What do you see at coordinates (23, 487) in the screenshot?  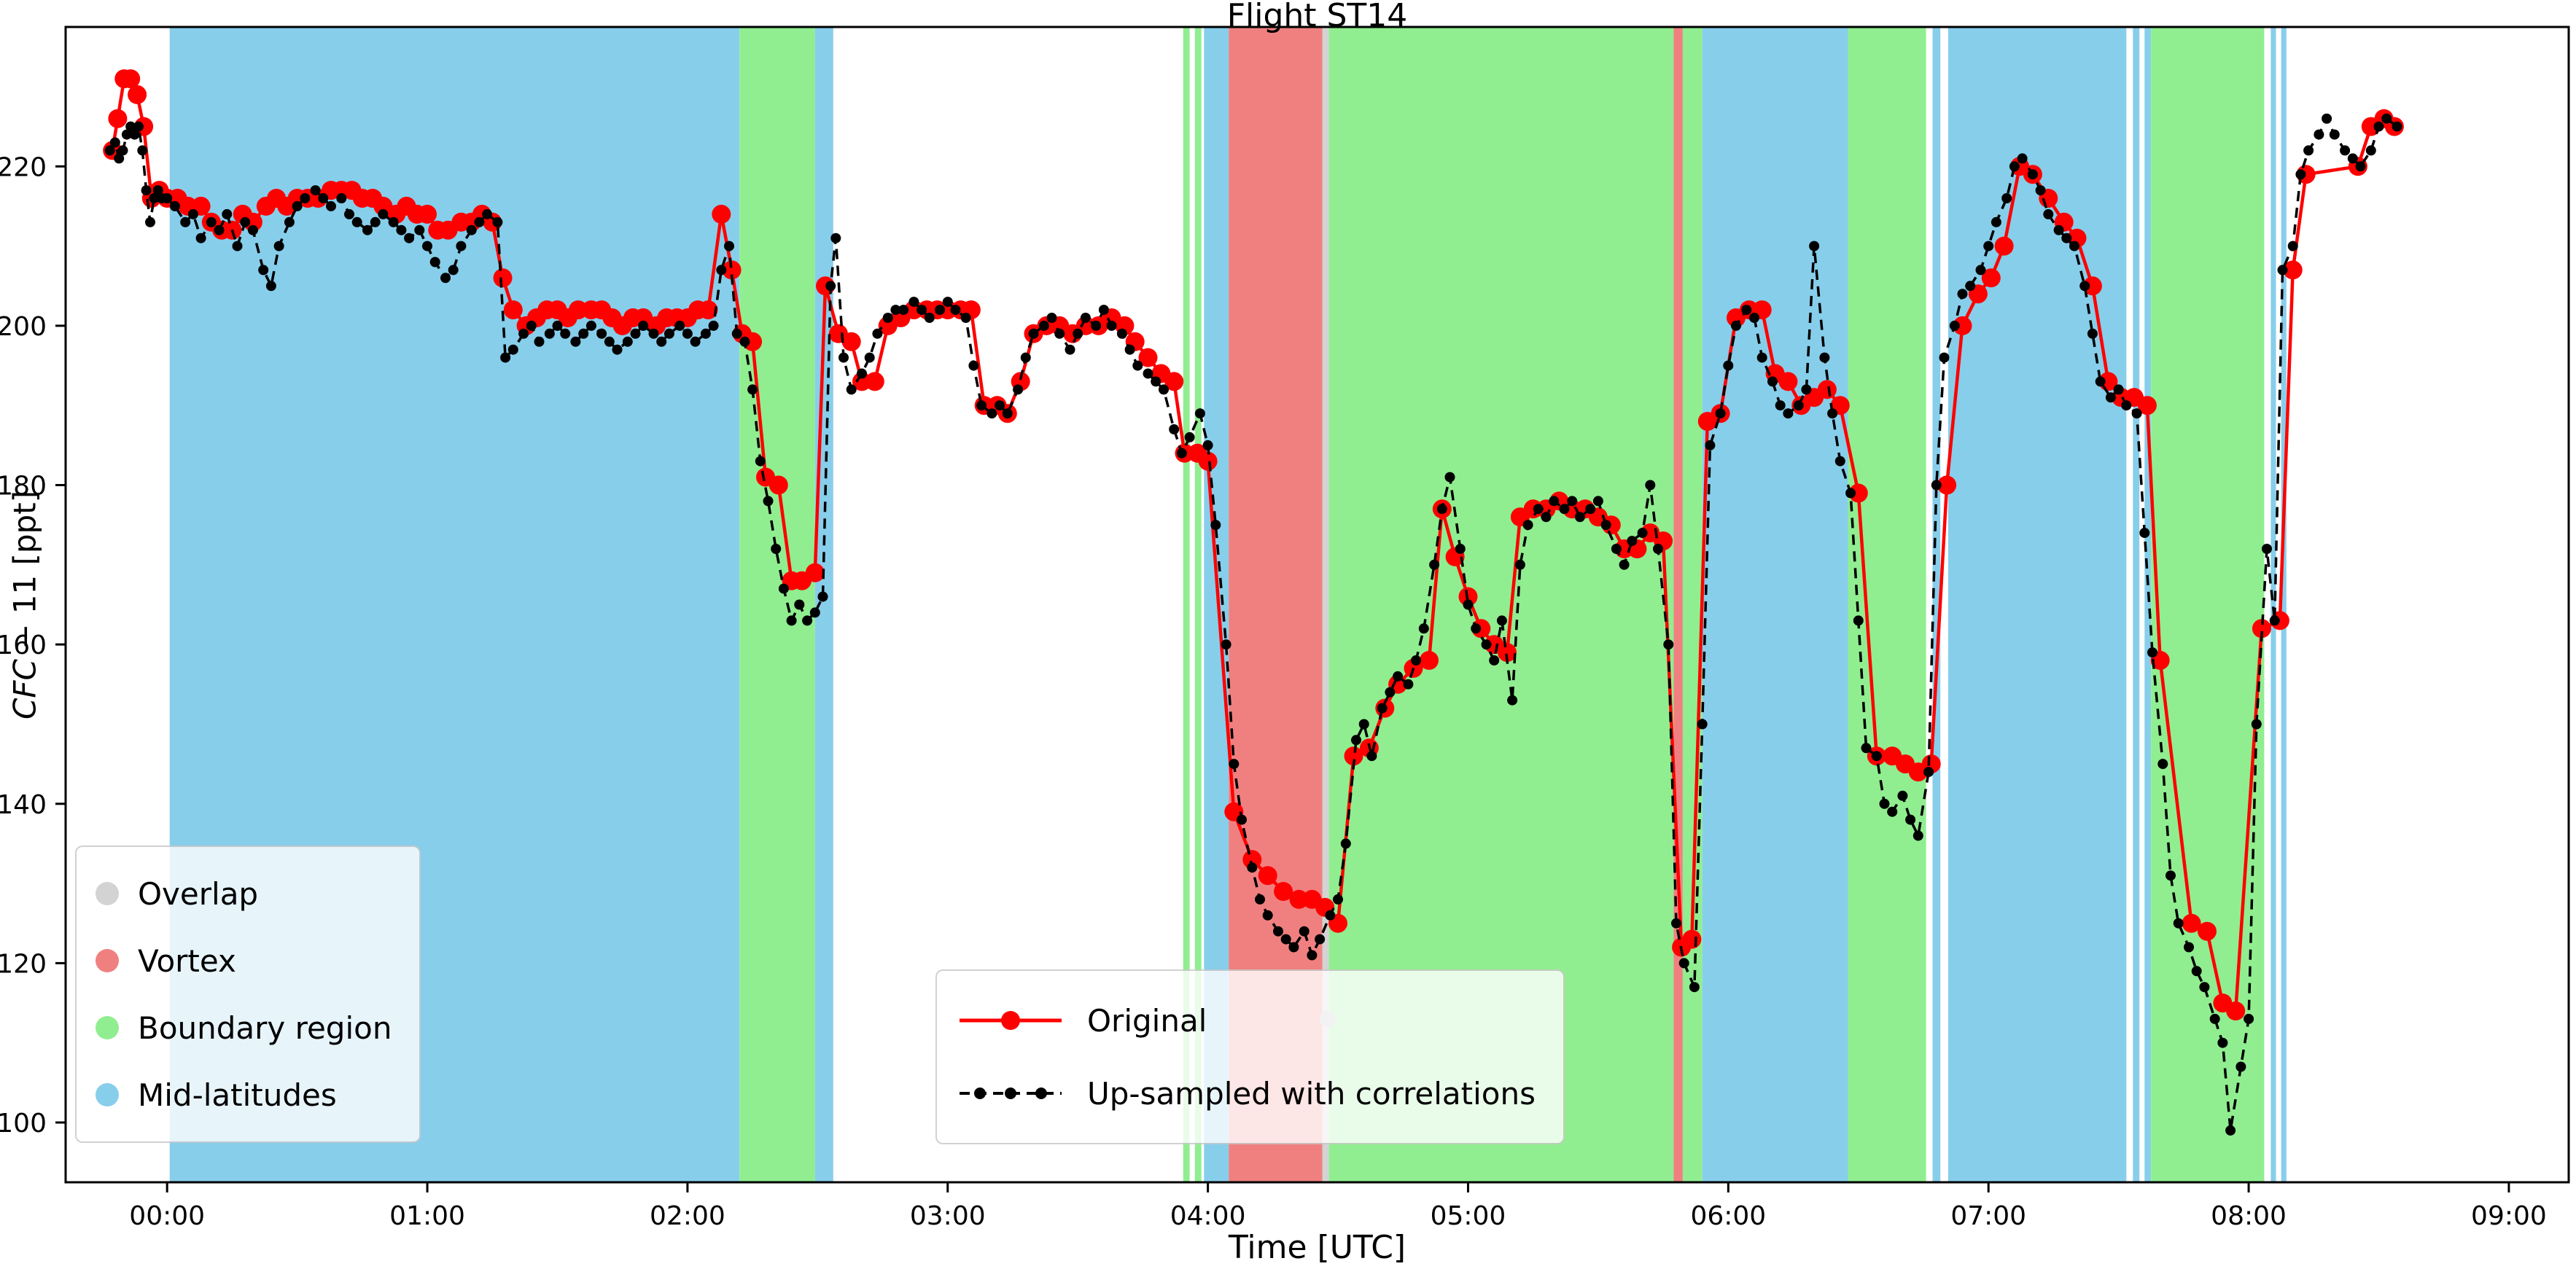 I see `y-tick-label: 180` at bounding box center [23, 487].